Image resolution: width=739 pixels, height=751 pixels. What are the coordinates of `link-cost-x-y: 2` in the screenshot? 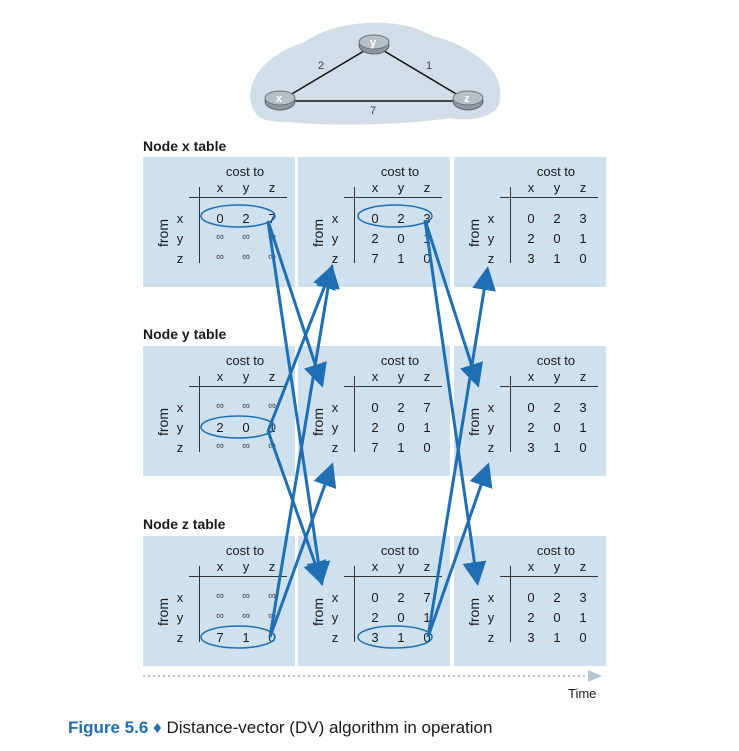 It's located at (321, 66).